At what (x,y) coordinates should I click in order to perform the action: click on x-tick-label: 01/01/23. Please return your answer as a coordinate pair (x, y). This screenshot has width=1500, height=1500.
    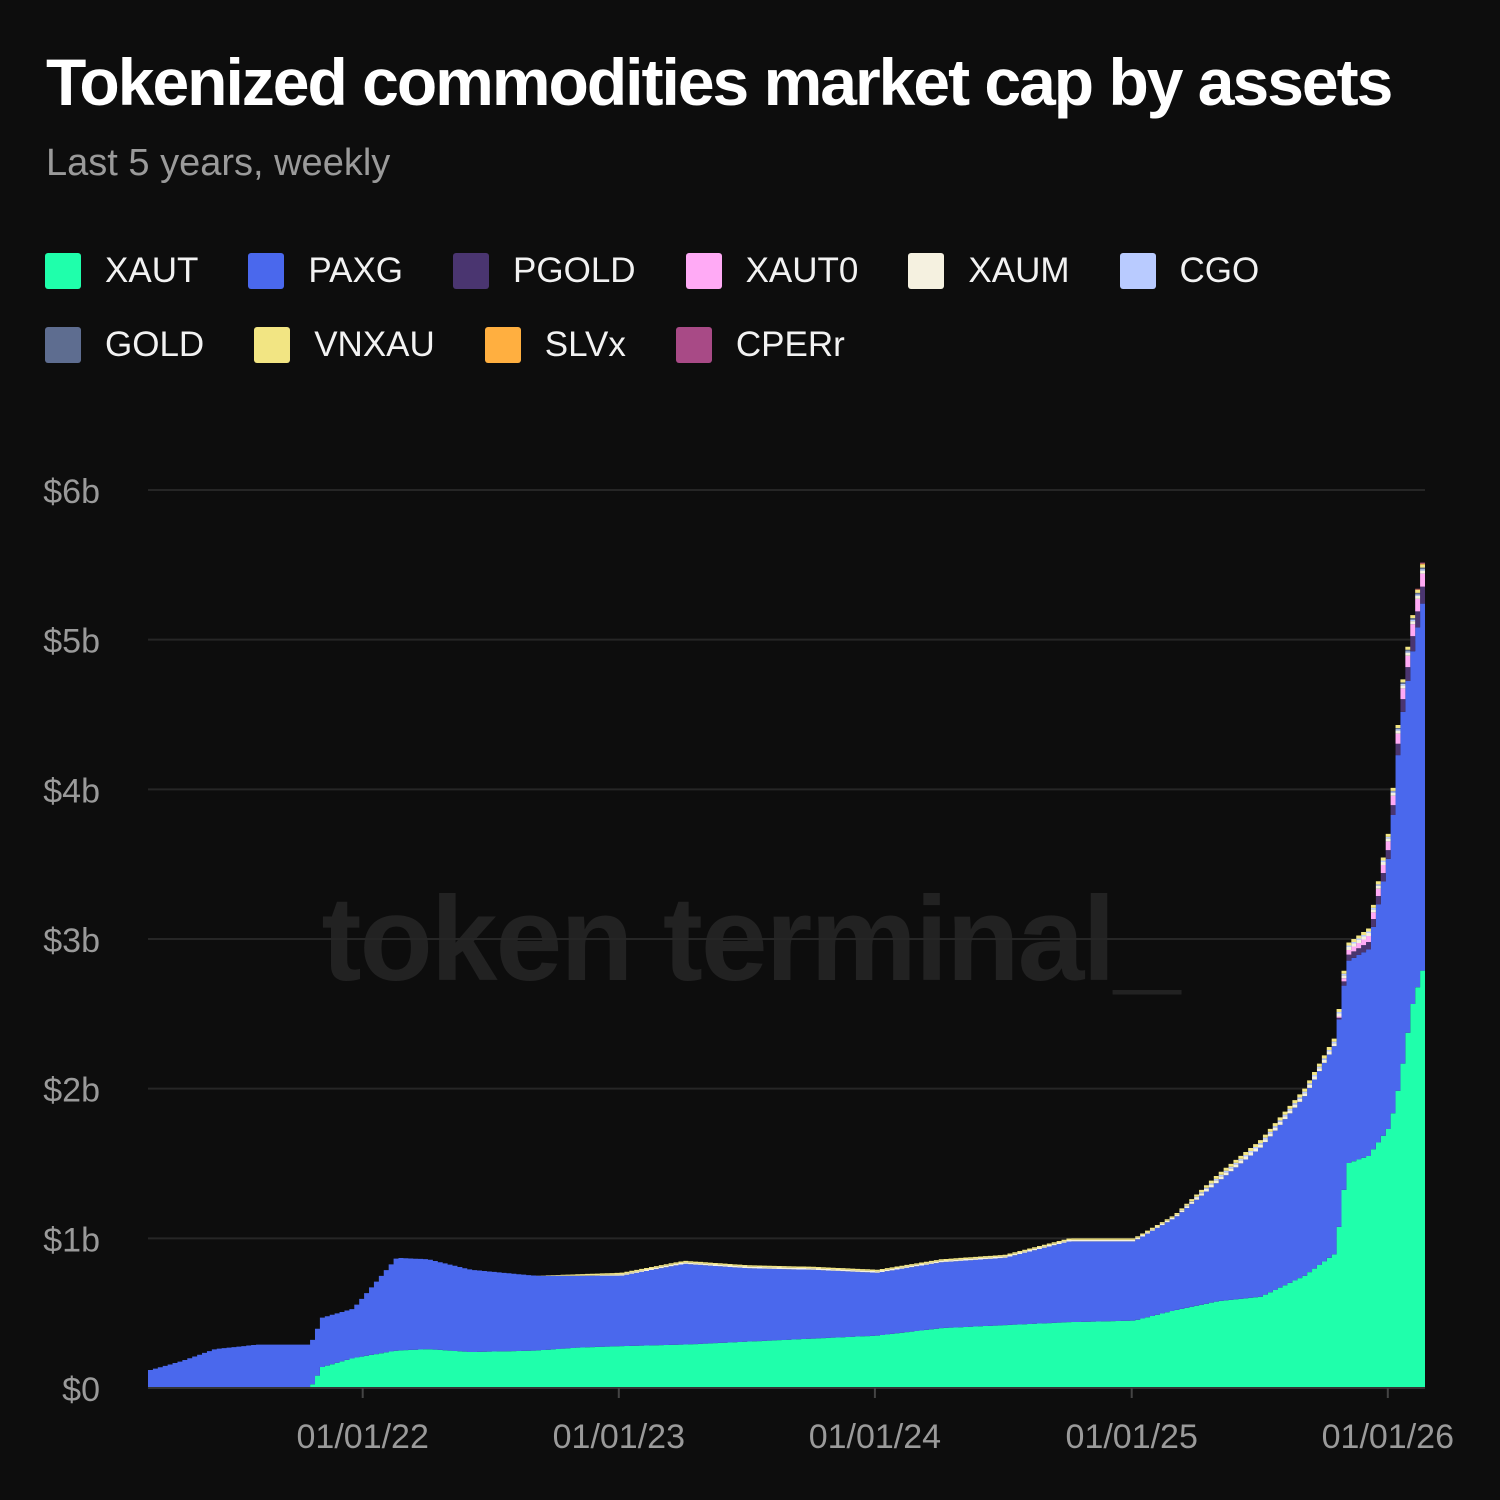
    Looking at the image, I should click on (619, 1437).